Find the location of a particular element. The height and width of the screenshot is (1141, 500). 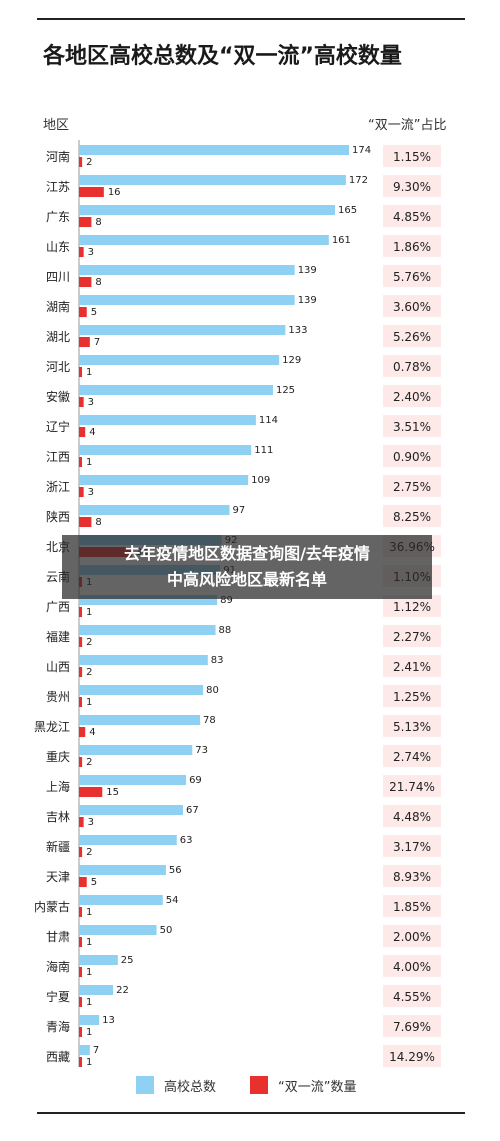

legend-swatch-dfc is located at coordinates (259, 1085).